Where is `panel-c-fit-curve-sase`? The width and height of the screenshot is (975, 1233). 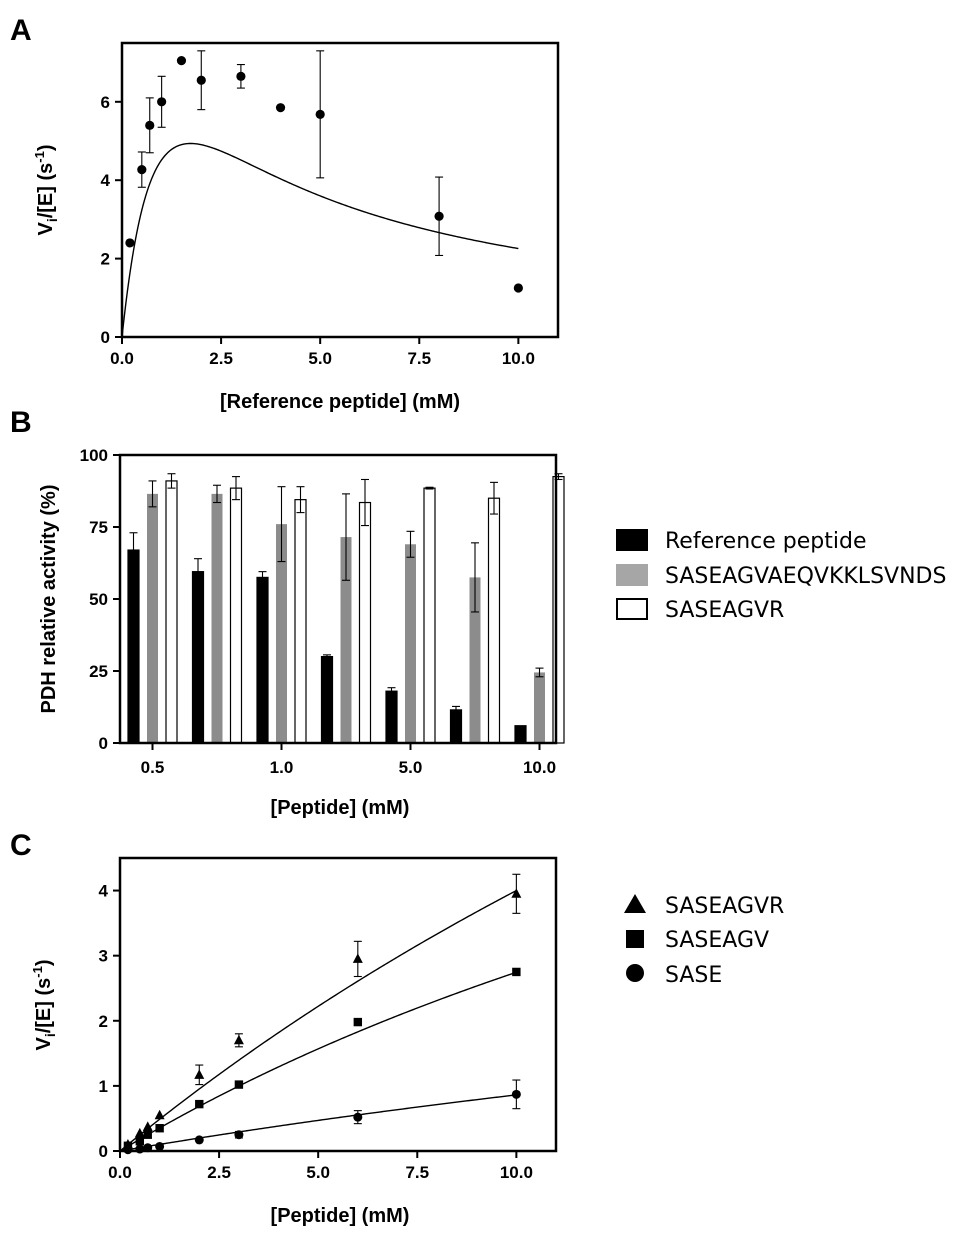
panel-c-fit-curve-sase is located at coordinates (318, 1123).